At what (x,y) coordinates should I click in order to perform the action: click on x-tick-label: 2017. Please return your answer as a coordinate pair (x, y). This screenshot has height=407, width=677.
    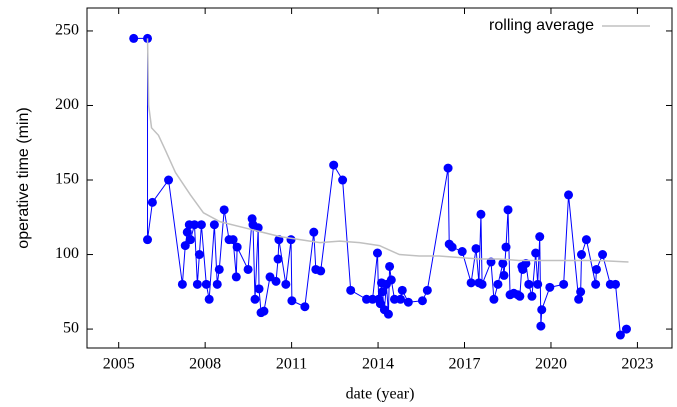
    Looking at the image, I should click on (465, 364).